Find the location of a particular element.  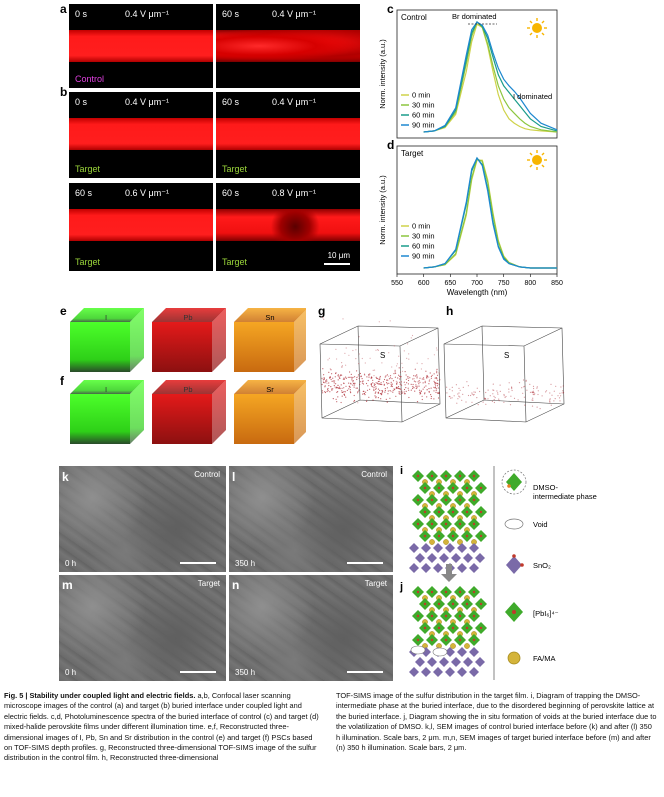

x-tick-label: 650 is located at coordinates (450, 283).